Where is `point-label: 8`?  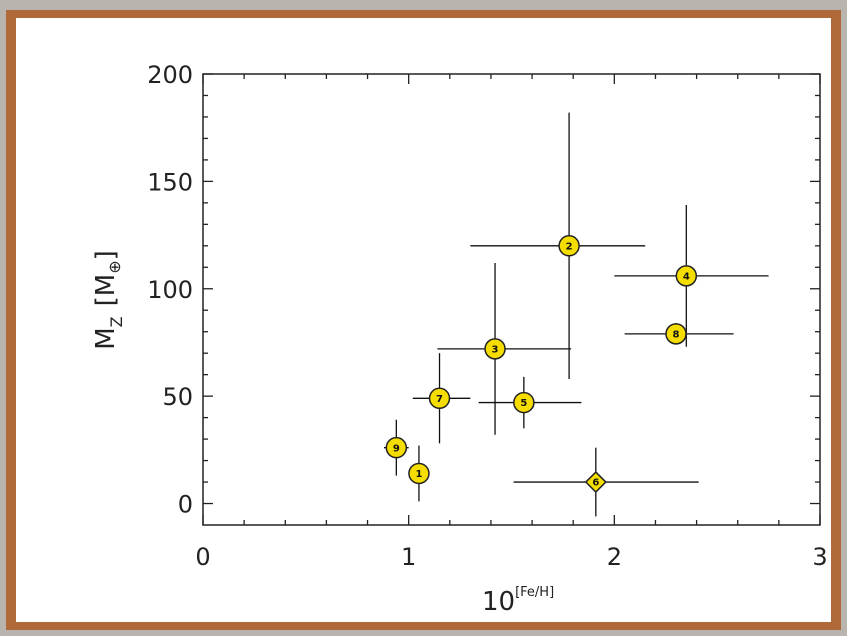
point-label: 8 is located at coordinates (676, 334).